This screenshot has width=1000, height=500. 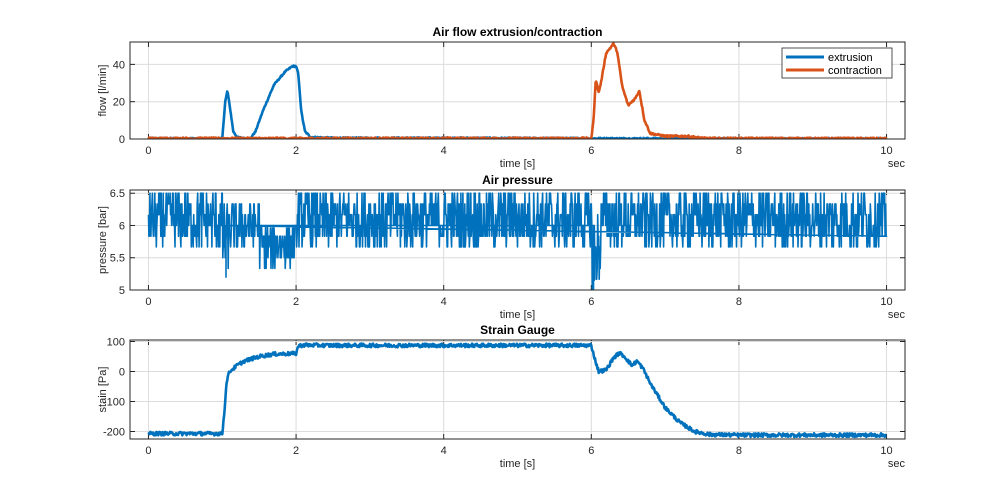 What do you see at coordinates (117, 259) in the screenshot?
I see `y-tick-label: 5.5` at bounding box center [117, 259].